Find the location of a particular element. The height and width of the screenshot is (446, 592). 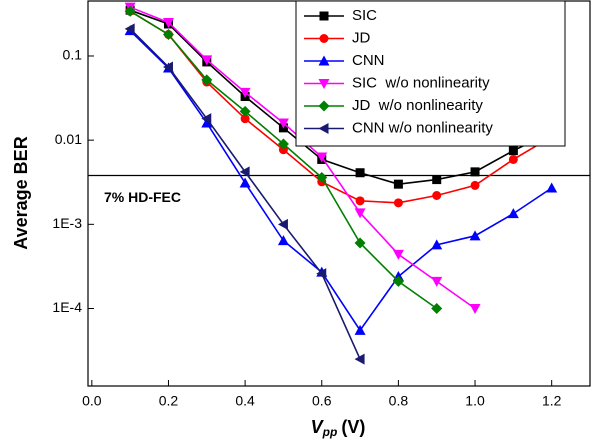

y-tick-label: 1E-4 is located at coordinates (67, 307).